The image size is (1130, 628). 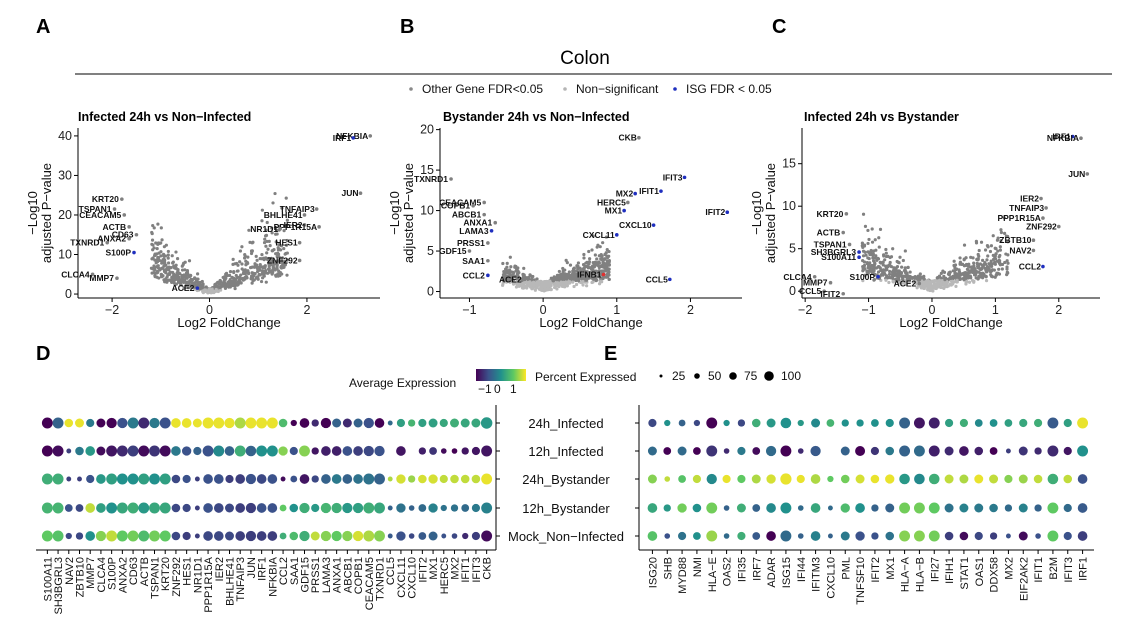 I want to click on dot-d-ckb, so click(x=486, y=423).